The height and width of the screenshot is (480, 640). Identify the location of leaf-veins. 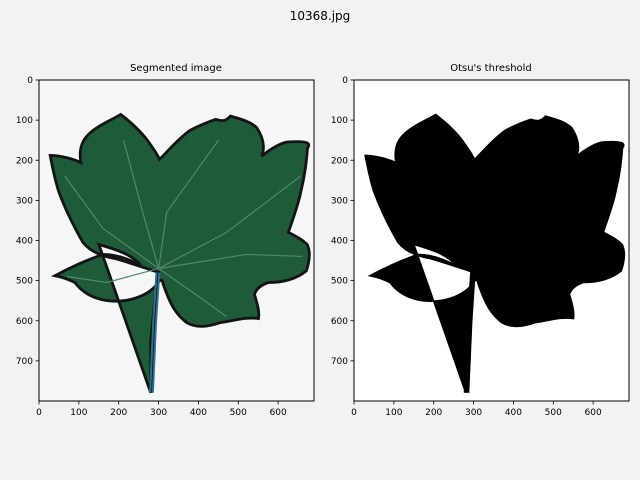
(183, 228).